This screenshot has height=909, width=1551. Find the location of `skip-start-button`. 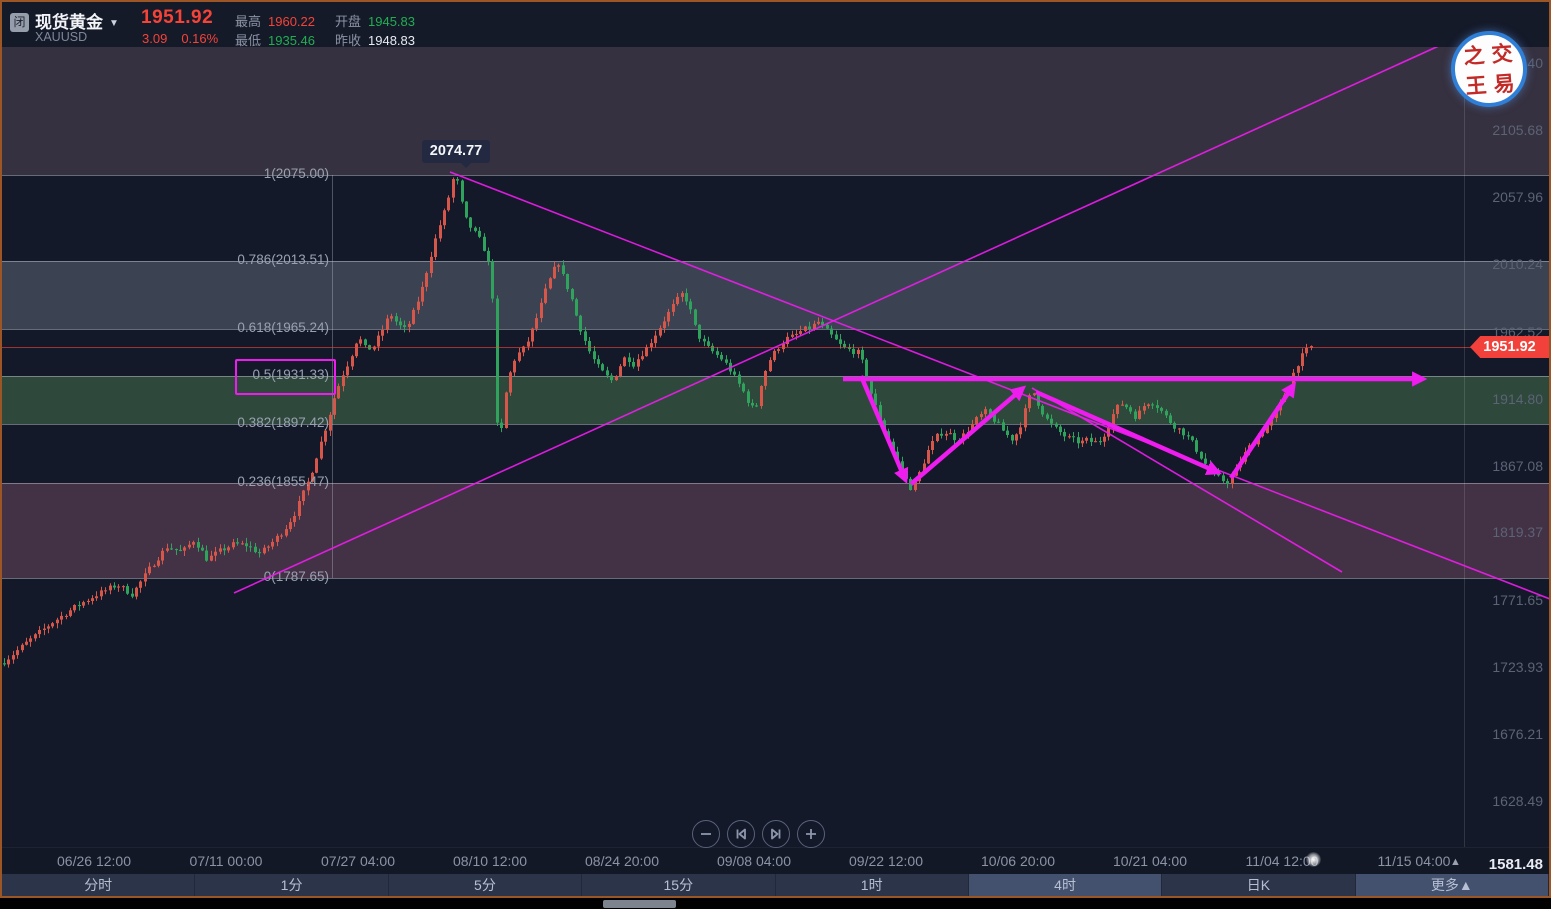

skip-start-button is located at coordinates (741, 834).